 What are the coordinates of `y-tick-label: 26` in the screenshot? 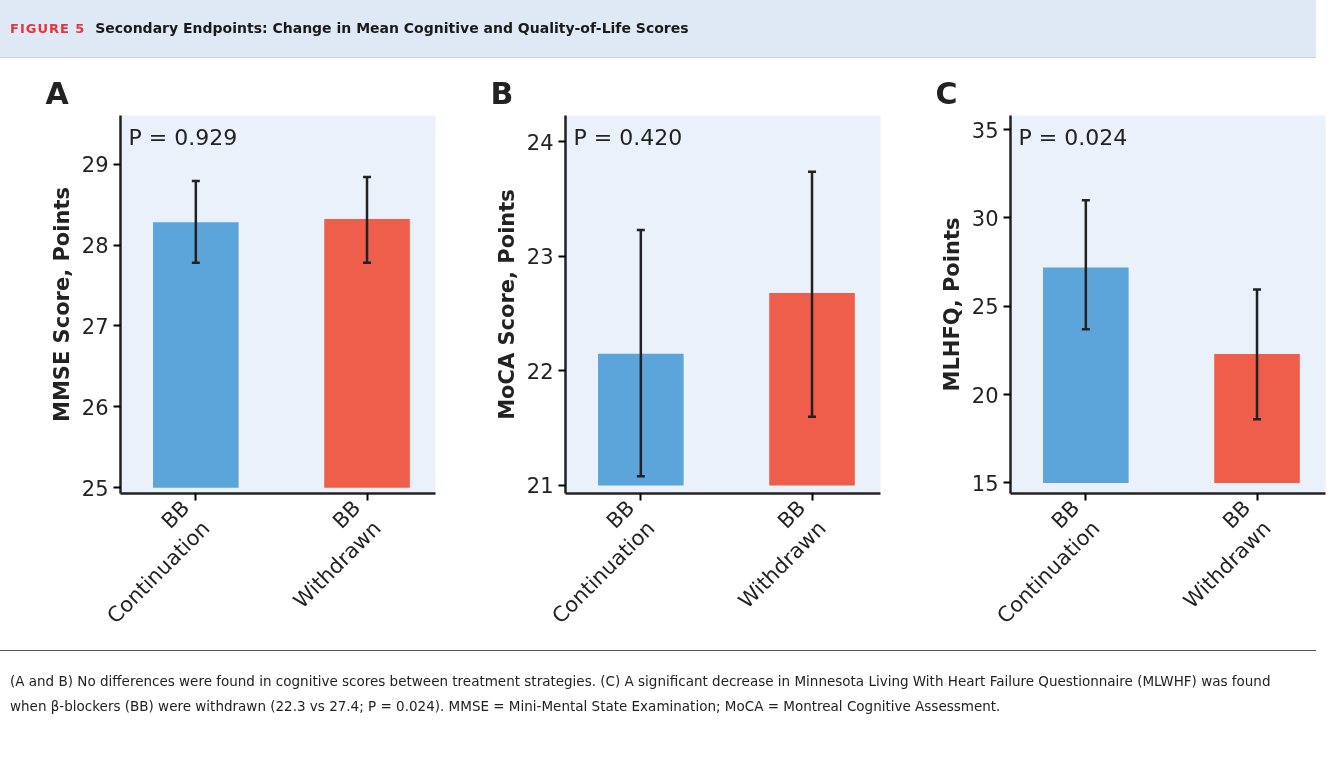 It's located at (95, 407).